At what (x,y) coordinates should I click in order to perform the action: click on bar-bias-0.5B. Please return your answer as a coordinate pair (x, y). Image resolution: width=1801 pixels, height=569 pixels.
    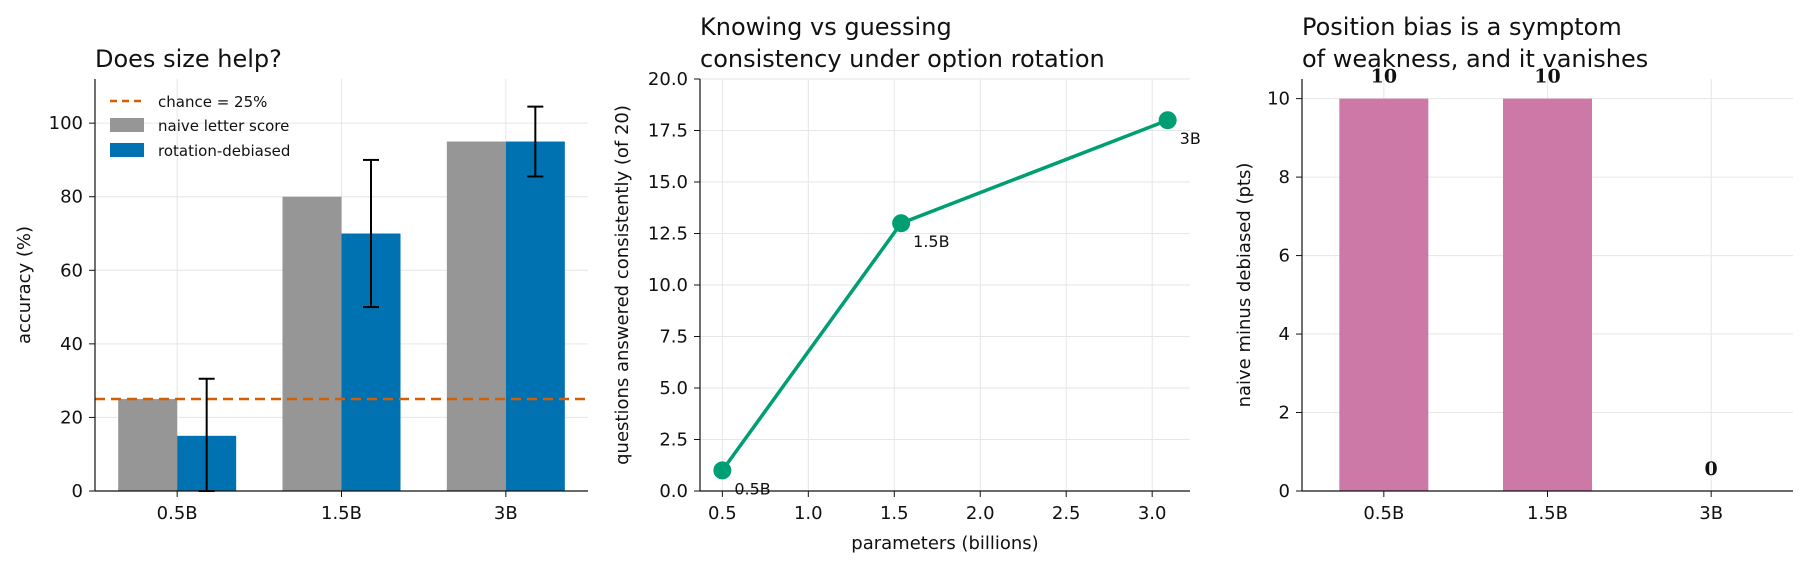
    Looking at the image, I should click on (1384, 294).